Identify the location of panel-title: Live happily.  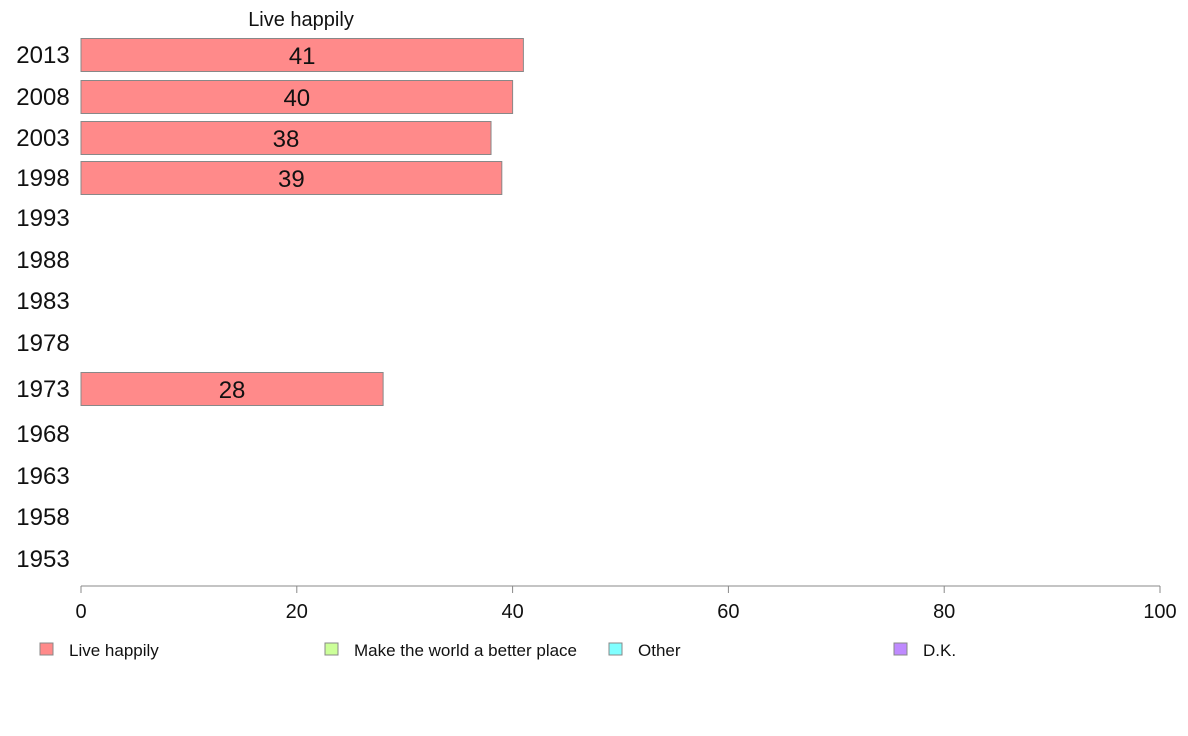
(301, 20).